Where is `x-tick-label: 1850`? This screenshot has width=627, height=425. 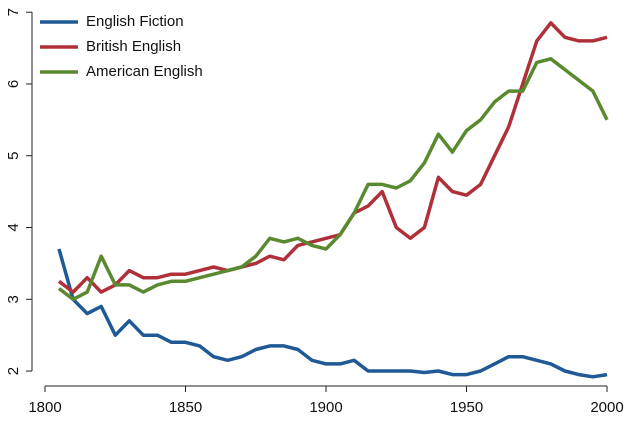
x-tick-label: 1850 is located at coordinates (185, 407).